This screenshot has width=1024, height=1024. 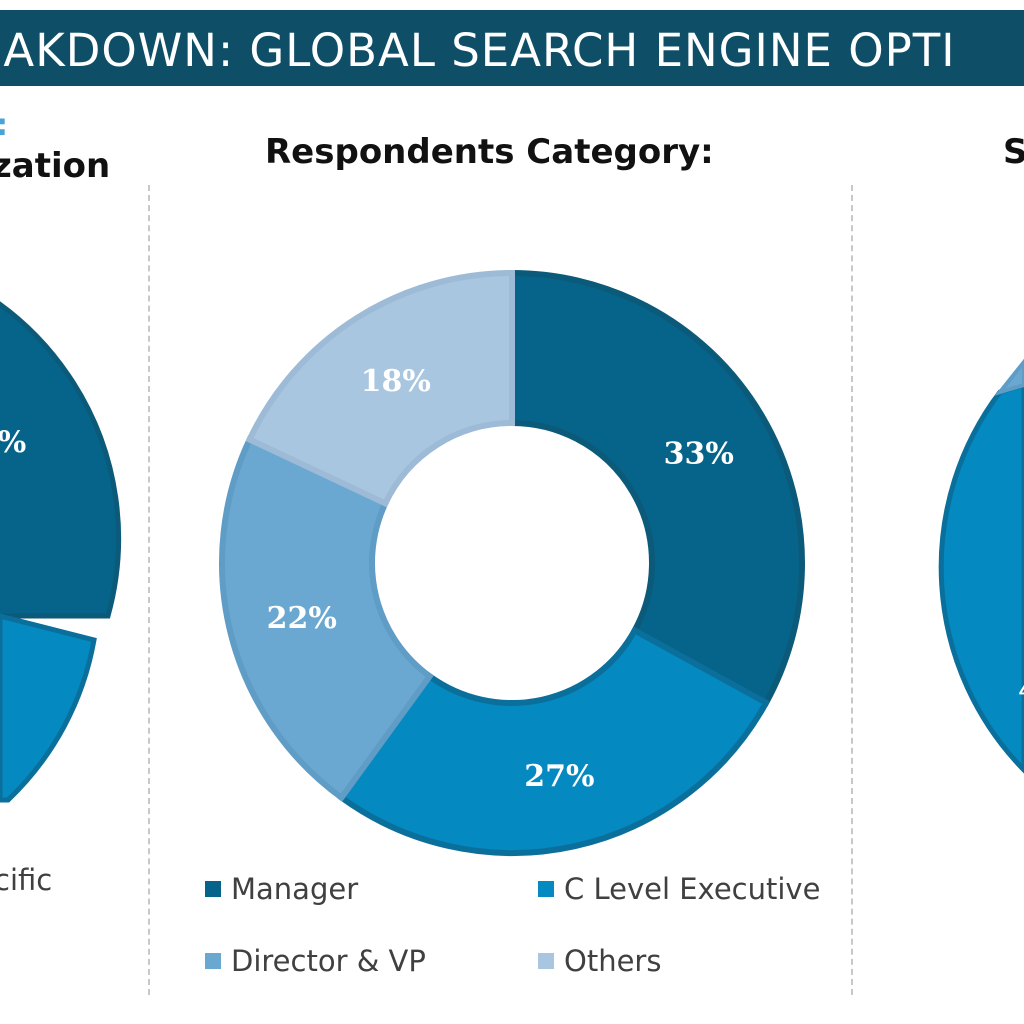 I want to click on panel-divider-right, so click(x=852, y=590).